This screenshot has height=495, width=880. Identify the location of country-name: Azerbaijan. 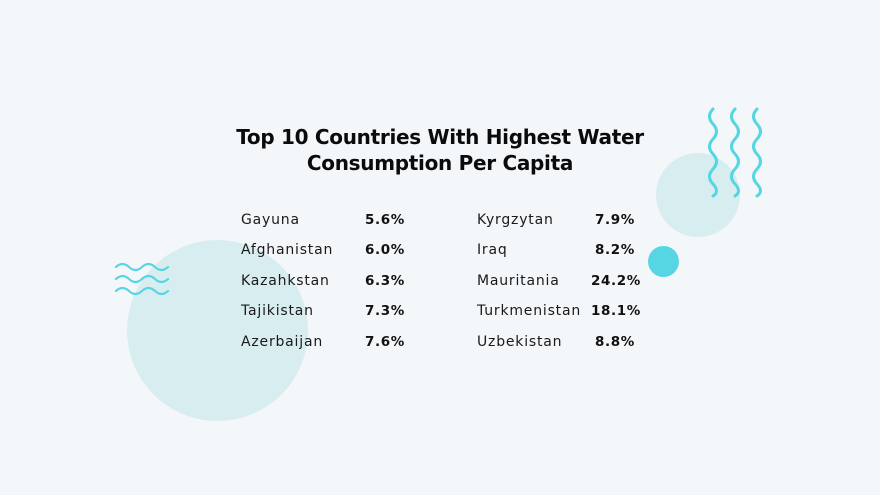
(282, 341).